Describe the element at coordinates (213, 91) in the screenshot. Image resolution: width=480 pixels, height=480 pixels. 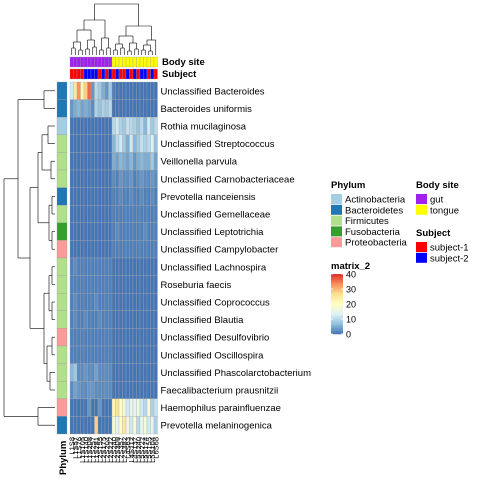
I see `row-label: Unclassified Bacteroides` at that location.